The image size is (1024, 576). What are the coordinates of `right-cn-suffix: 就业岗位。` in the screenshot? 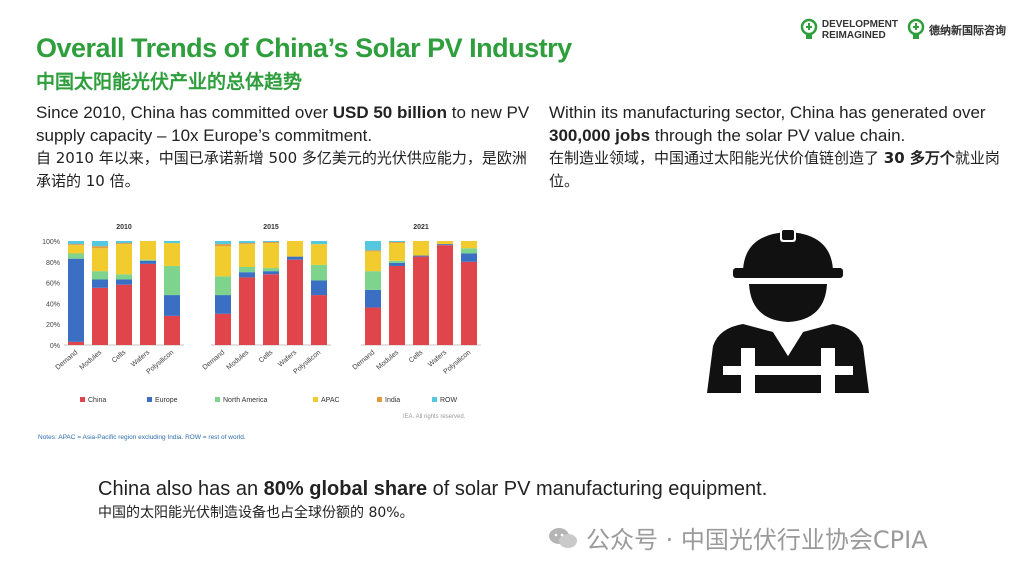 It's located at (774, 169).